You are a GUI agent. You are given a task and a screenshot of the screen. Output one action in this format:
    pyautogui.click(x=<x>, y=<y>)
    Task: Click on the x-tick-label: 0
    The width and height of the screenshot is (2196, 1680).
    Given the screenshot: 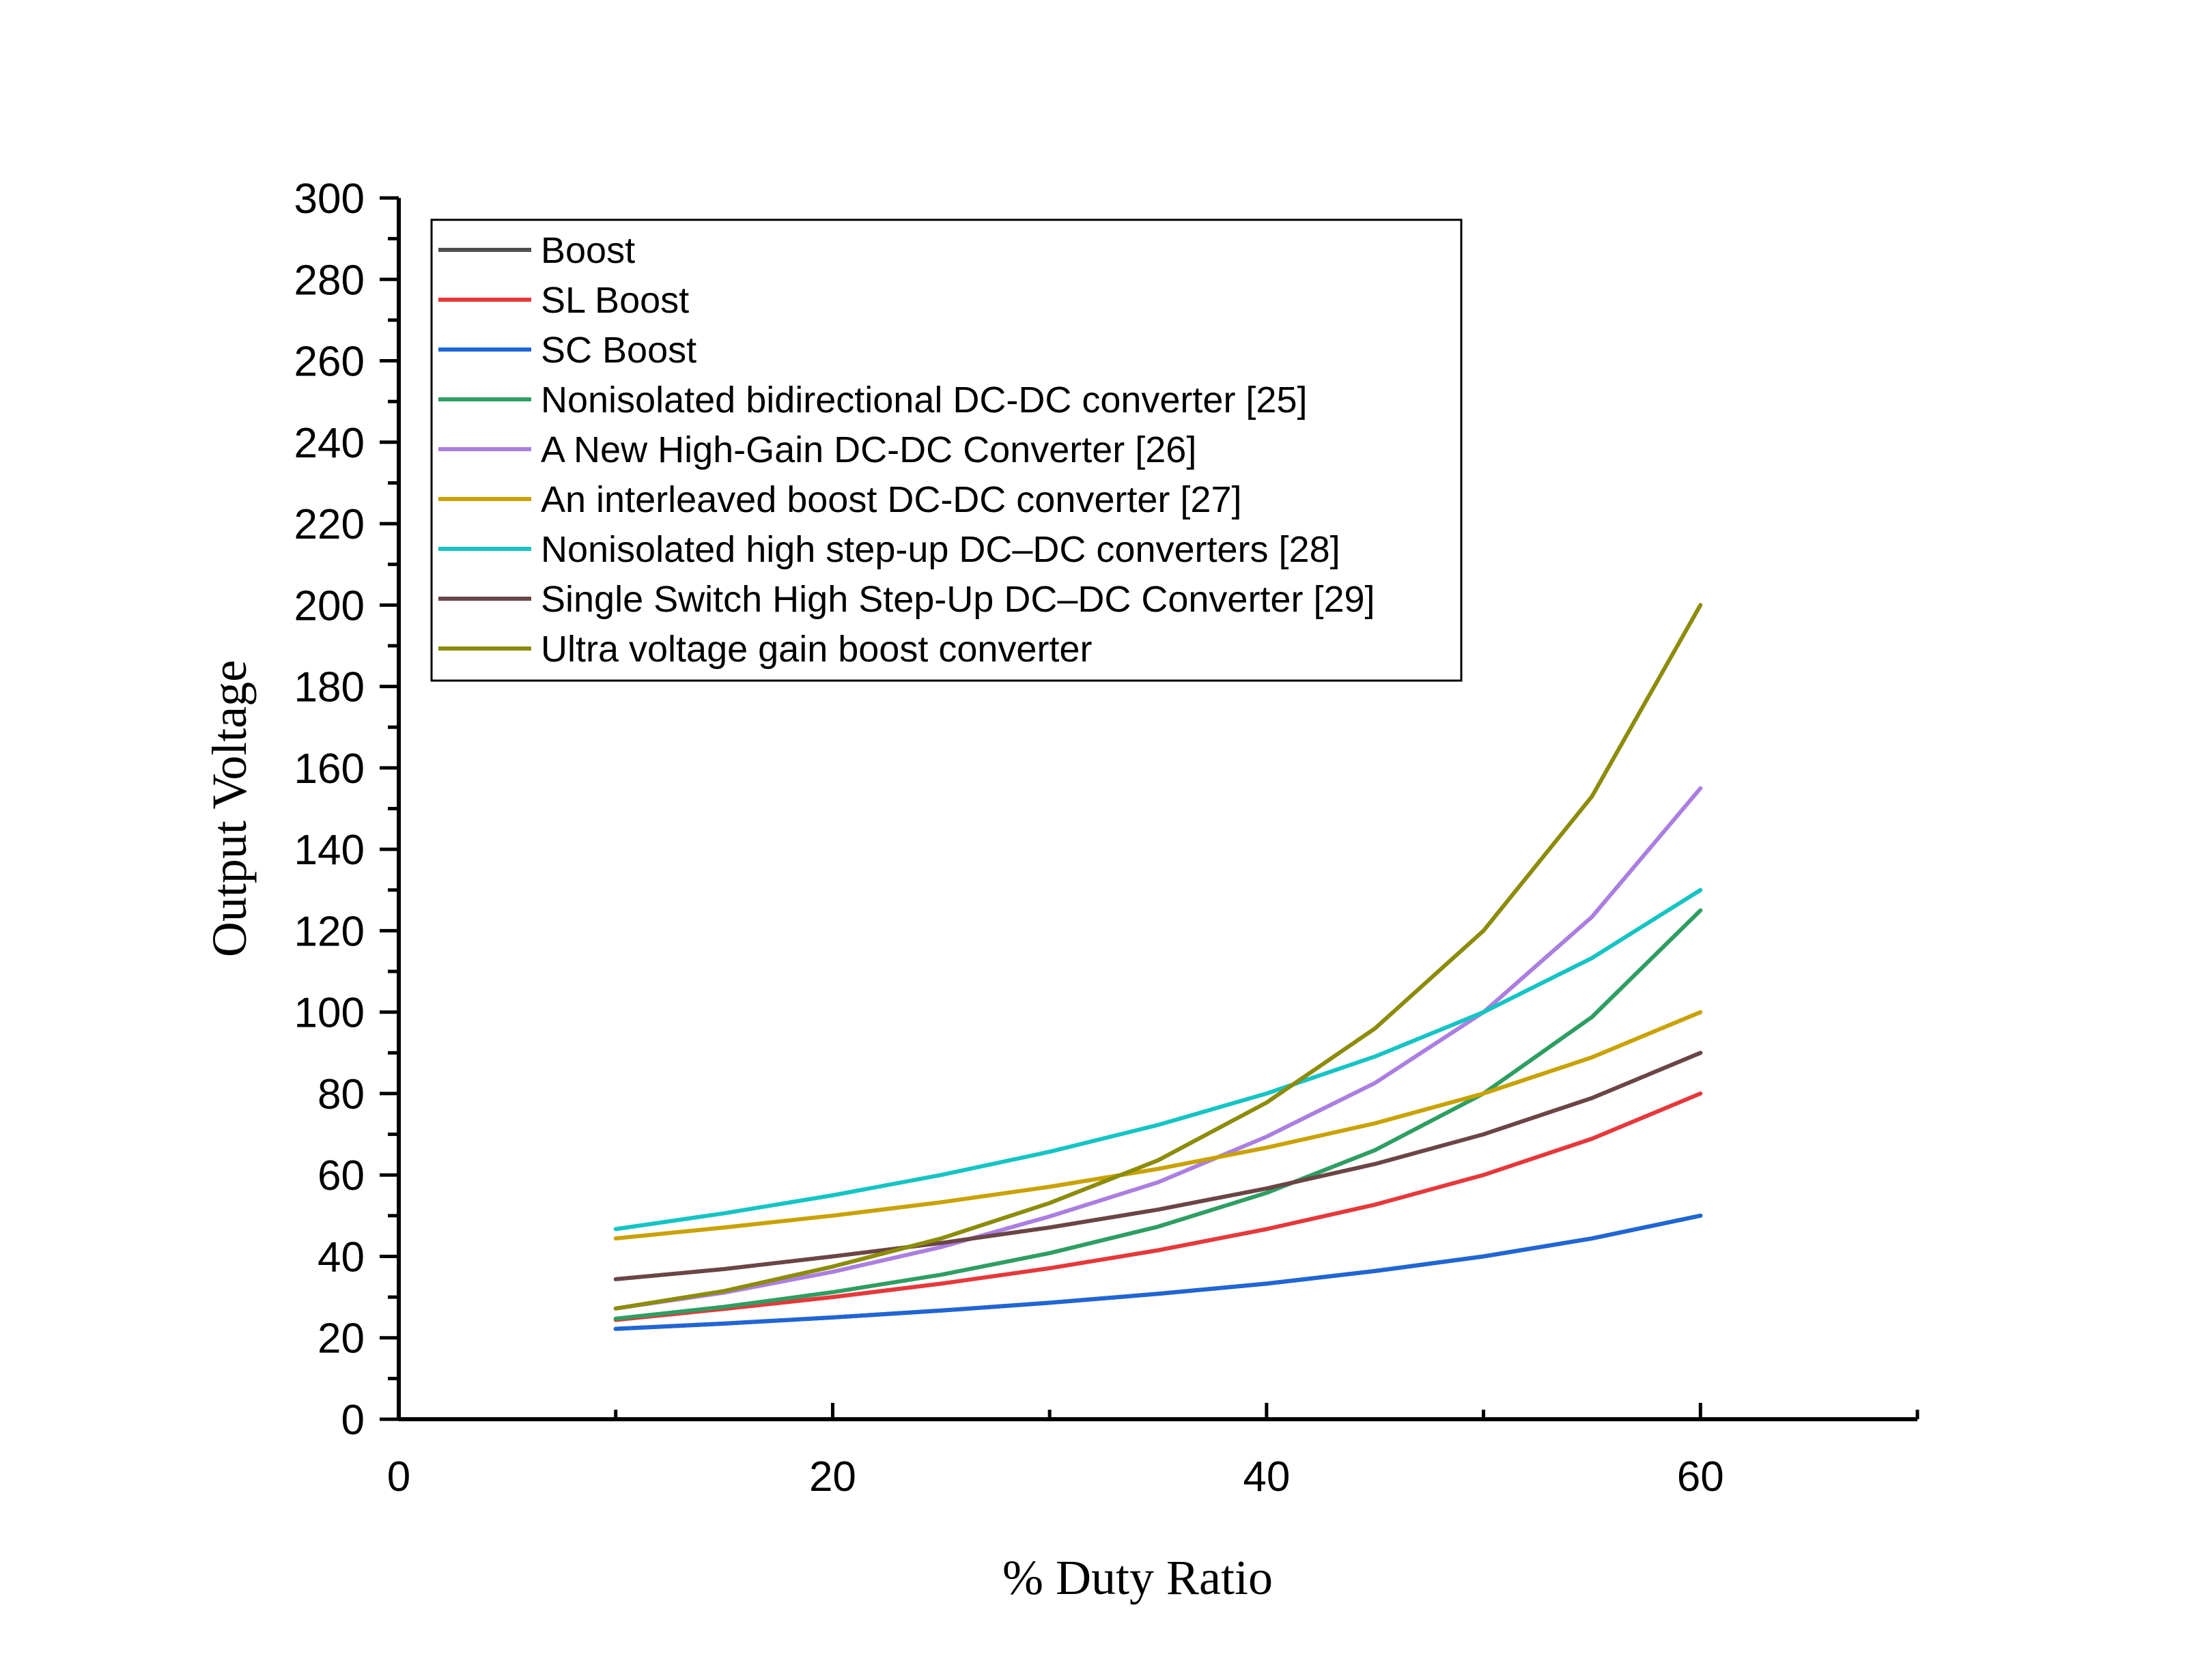 What is the action you would take?
    pyautogui.click(x=398, y=1476)
    